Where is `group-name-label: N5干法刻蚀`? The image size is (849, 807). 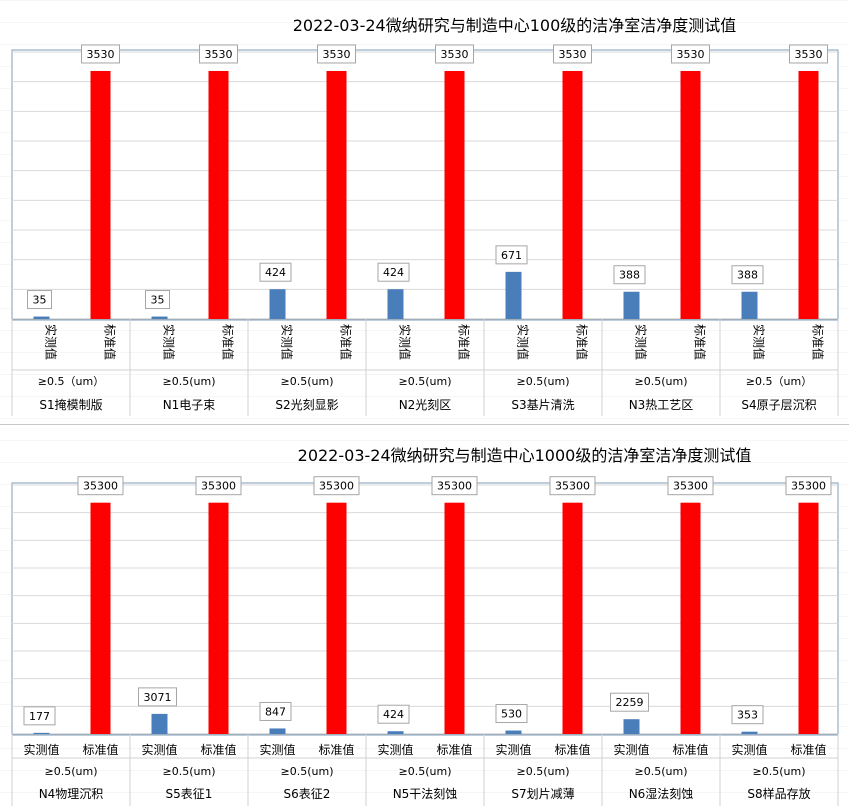
group-name-label: N5干法刻蚀 is located at coordinates (425, 794).